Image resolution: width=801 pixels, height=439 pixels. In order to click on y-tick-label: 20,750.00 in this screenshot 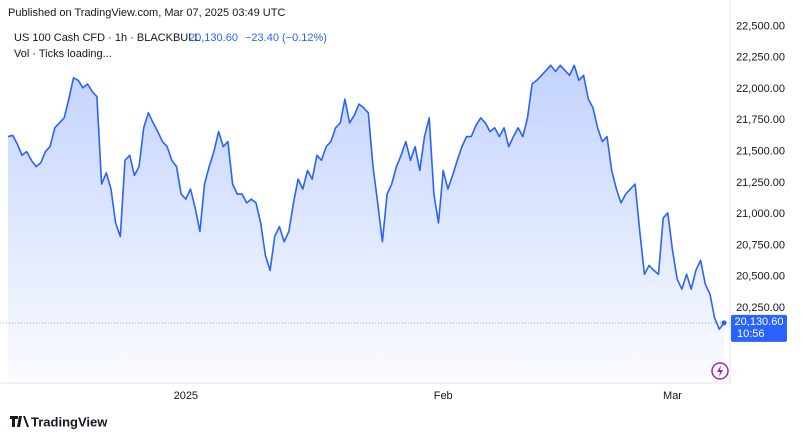, I will do `click(760, 245)`.